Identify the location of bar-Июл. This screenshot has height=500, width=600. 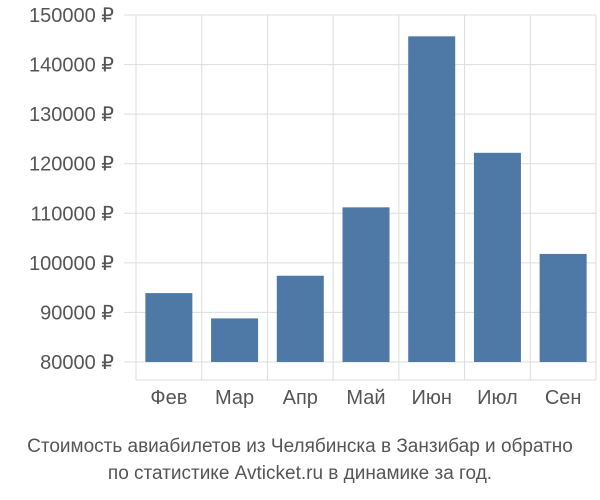
(497, 257).